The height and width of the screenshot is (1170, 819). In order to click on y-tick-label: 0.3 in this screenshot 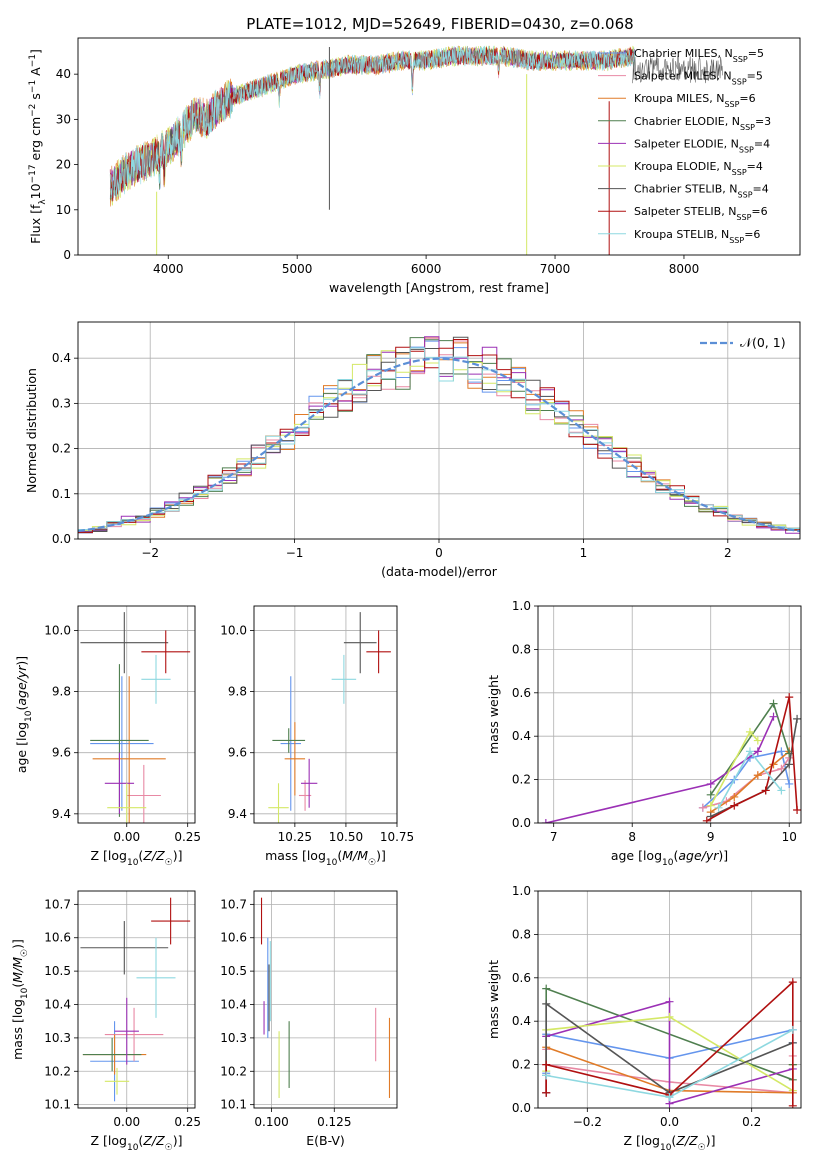, I will do `click(61, 403)`.